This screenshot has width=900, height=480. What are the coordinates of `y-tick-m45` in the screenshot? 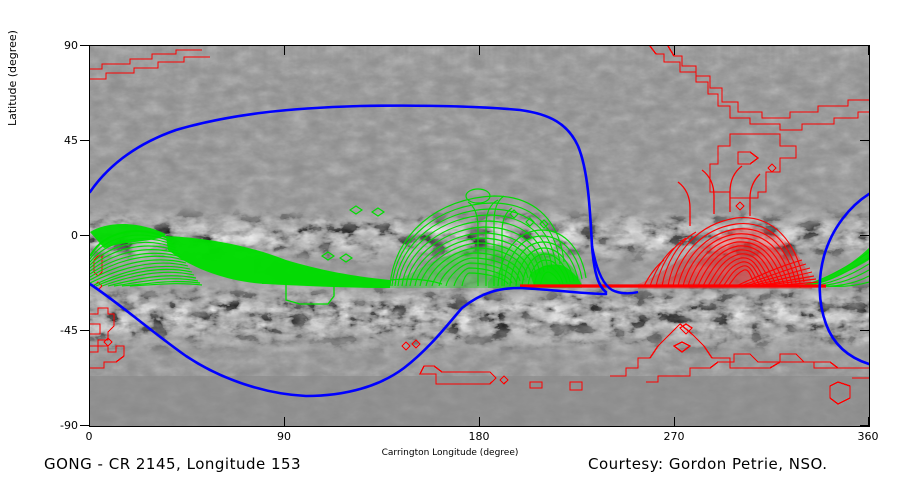 It's located at (84, 330).